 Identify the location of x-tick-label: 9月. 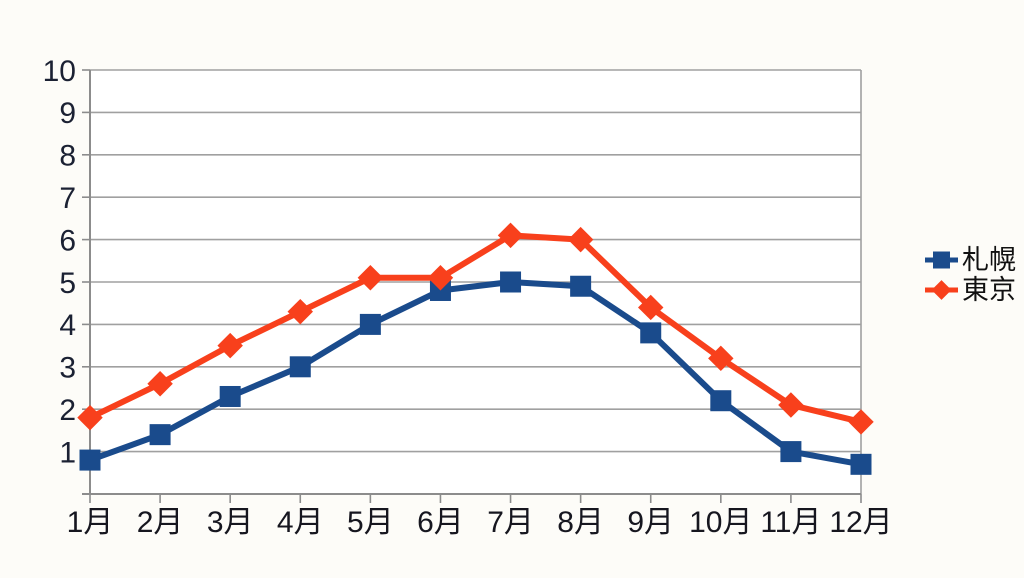
(650, 522).